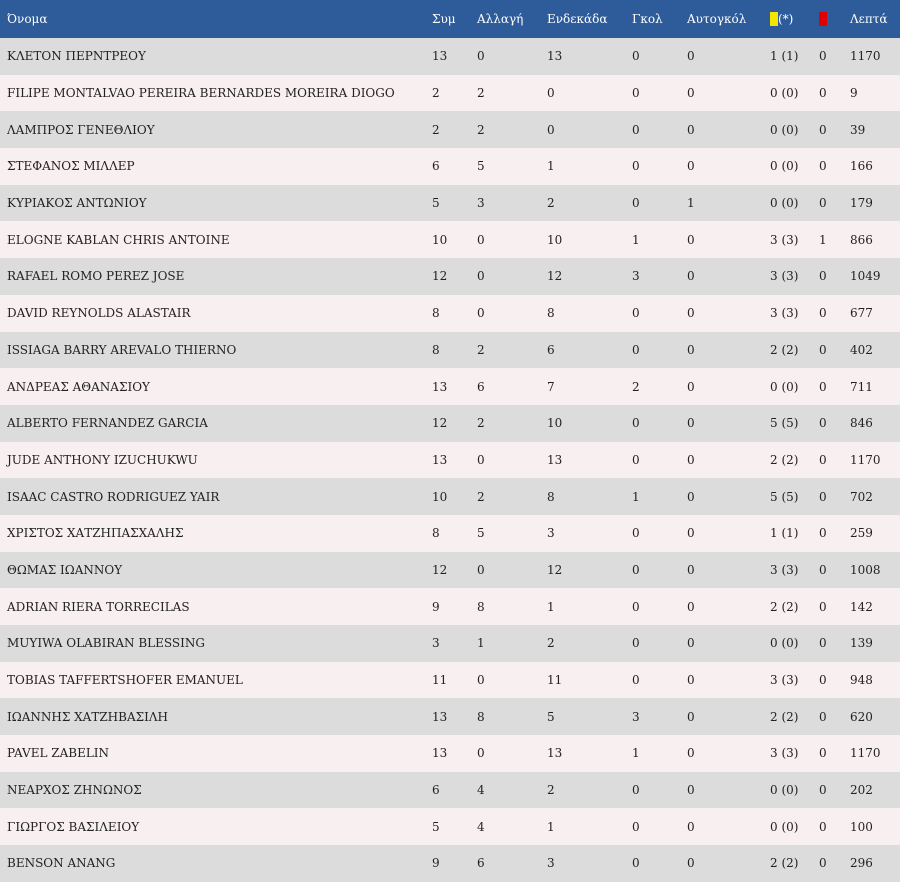 The image size is (900, 882). I want to click on stat-cell: 6, so click(481, 863).